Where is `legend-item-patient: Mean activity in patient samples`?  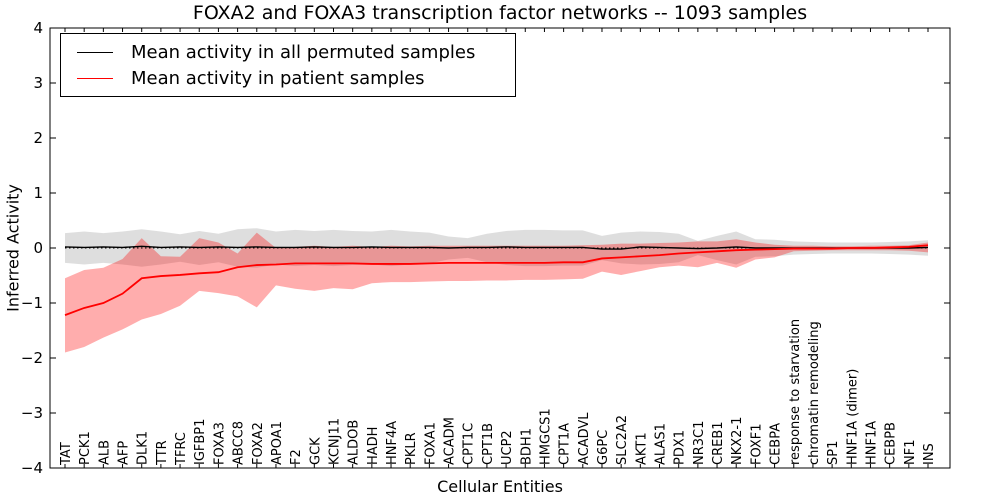
legend-item-patient: Mean activity in patient samples is located at coordinates (288, 78).